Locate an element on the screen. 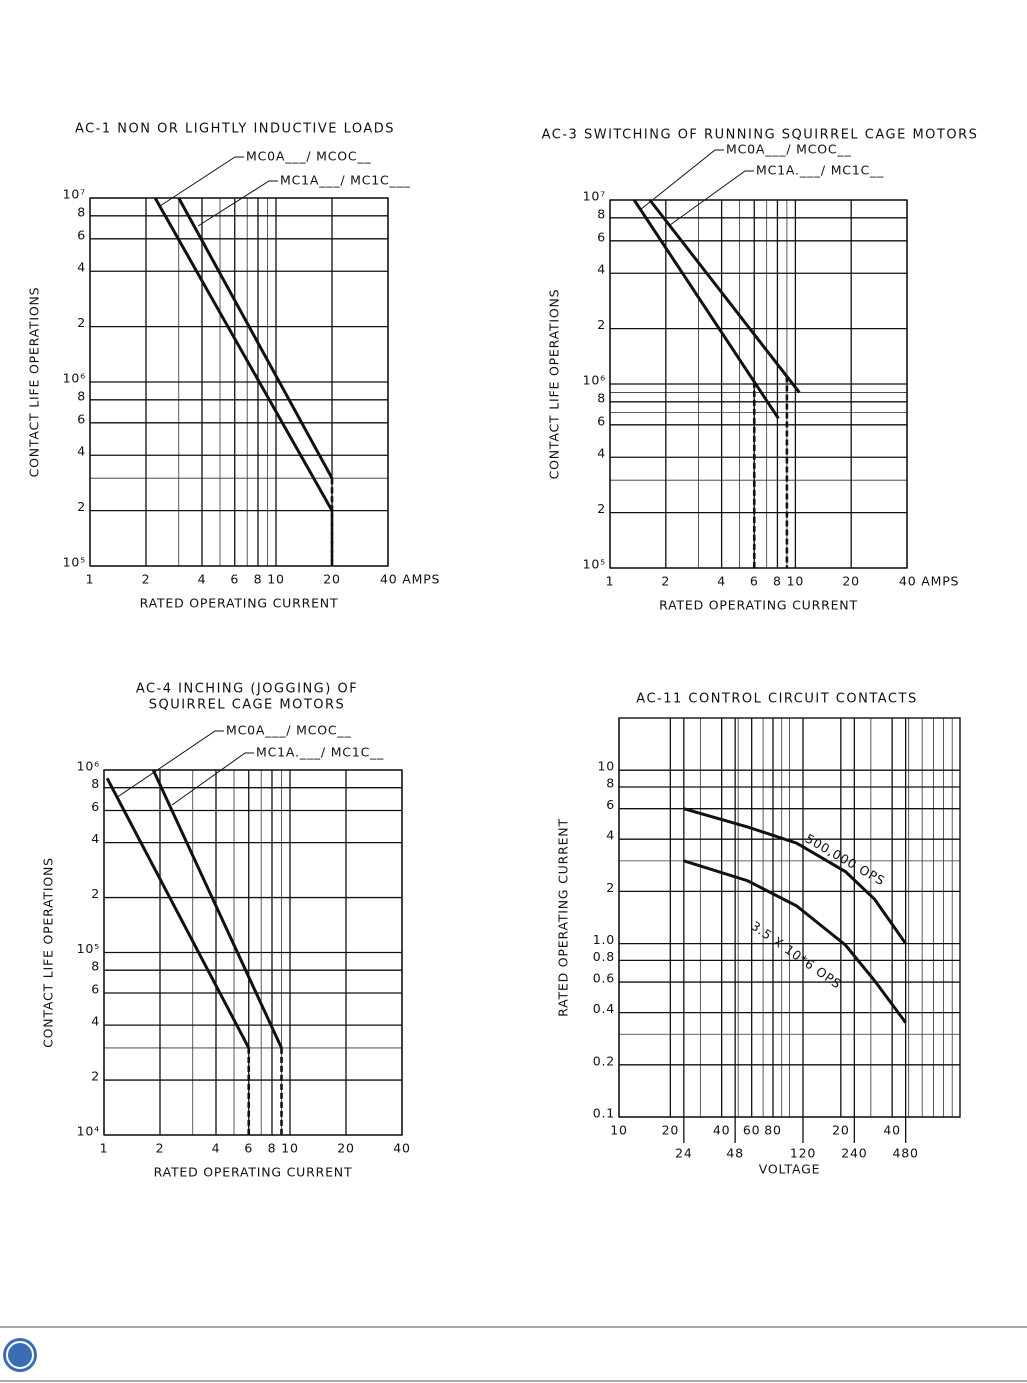 Image resolution: width=1027 pixels, height=1383 pixels. x-tick-label-lower: 48 is located at coordinates (735, 1153).